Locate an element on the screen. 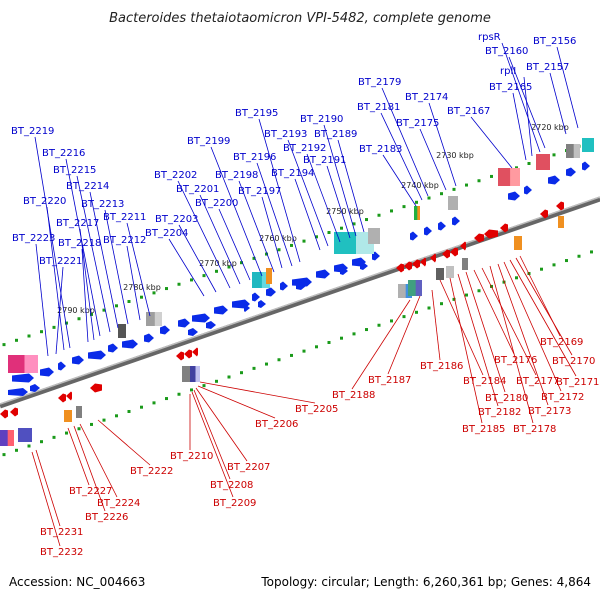 The width and height of the screenshot is (600, 600). pseudogene-block-part is located at coordinates (576, 151).